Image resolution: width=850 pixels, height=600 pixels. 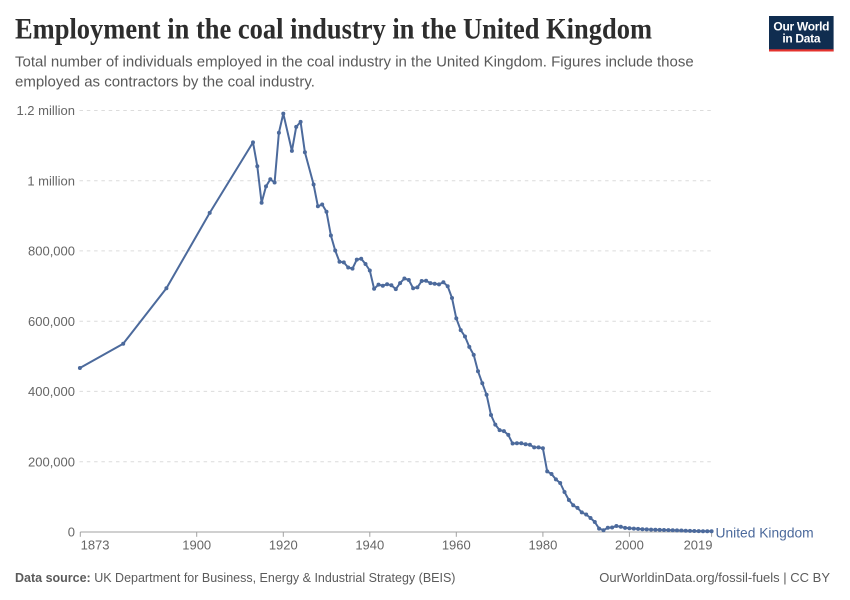 What do you see at coordinates (95, 544) in the screenshot?
I see `svg-text: 1873` at bounding box center [95, 544].